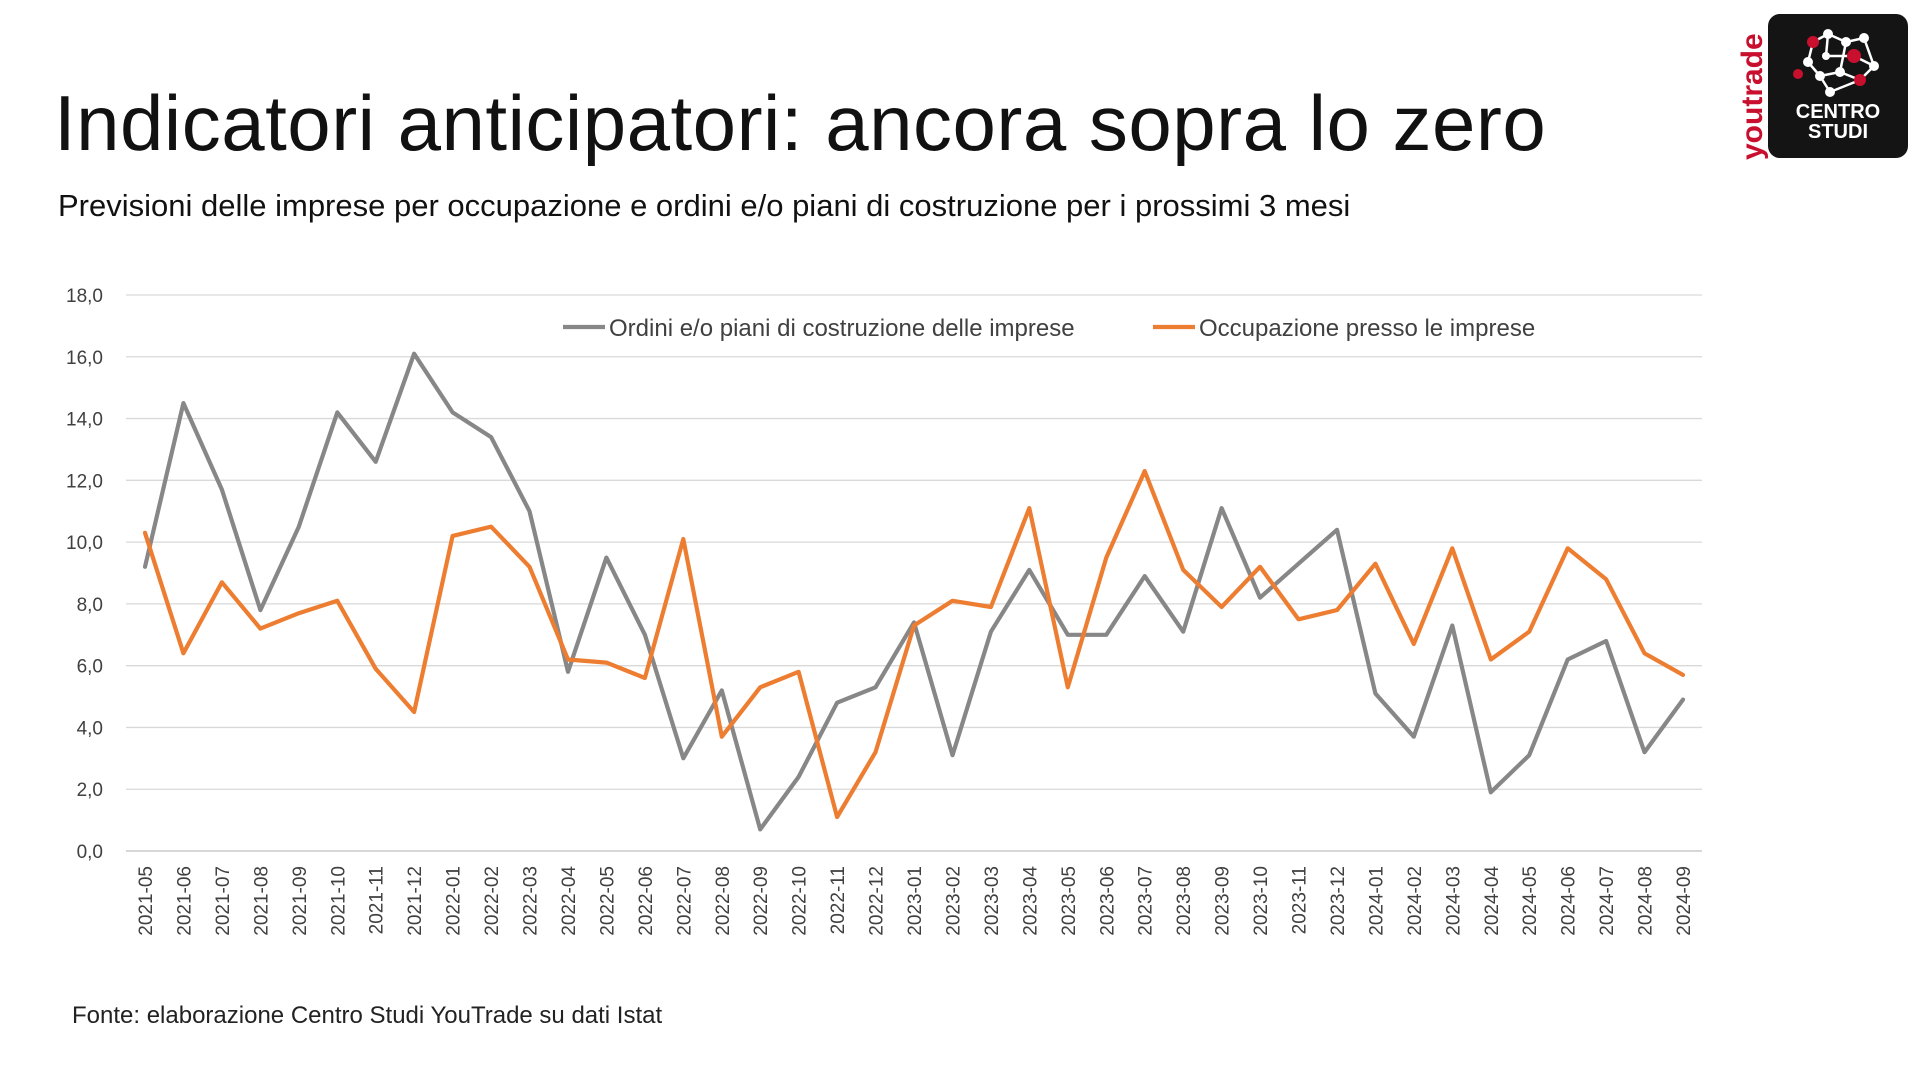  I want to click on youtrade-wordmark: youtrade, so click(1752, 96).